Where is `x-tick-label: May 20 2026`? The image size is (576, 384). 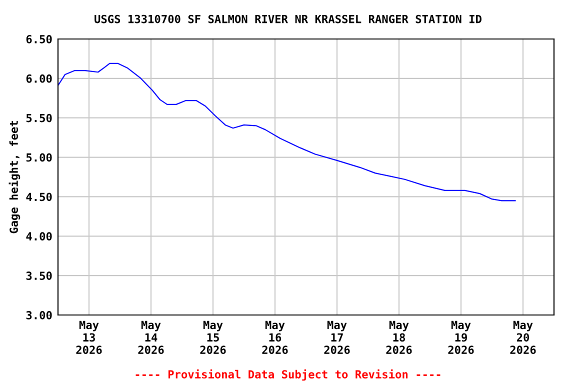
x-tick-label: May 20 2026 is located at coordinates (523, 337).